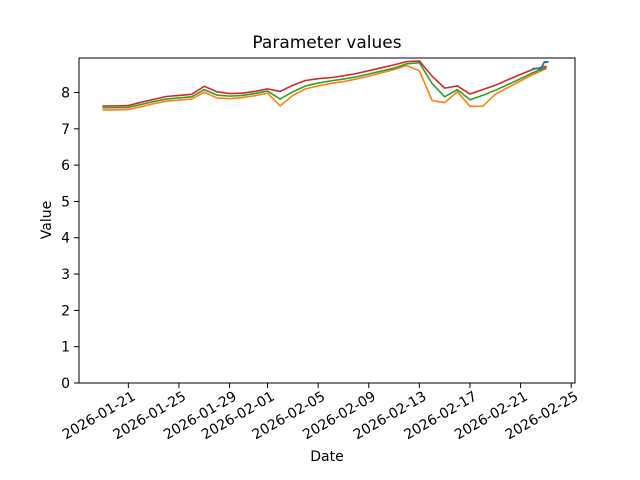 Image resolution: width=640 pixels, height=480 pixels. I want to click on series-2-green-line, so click(324, 85).